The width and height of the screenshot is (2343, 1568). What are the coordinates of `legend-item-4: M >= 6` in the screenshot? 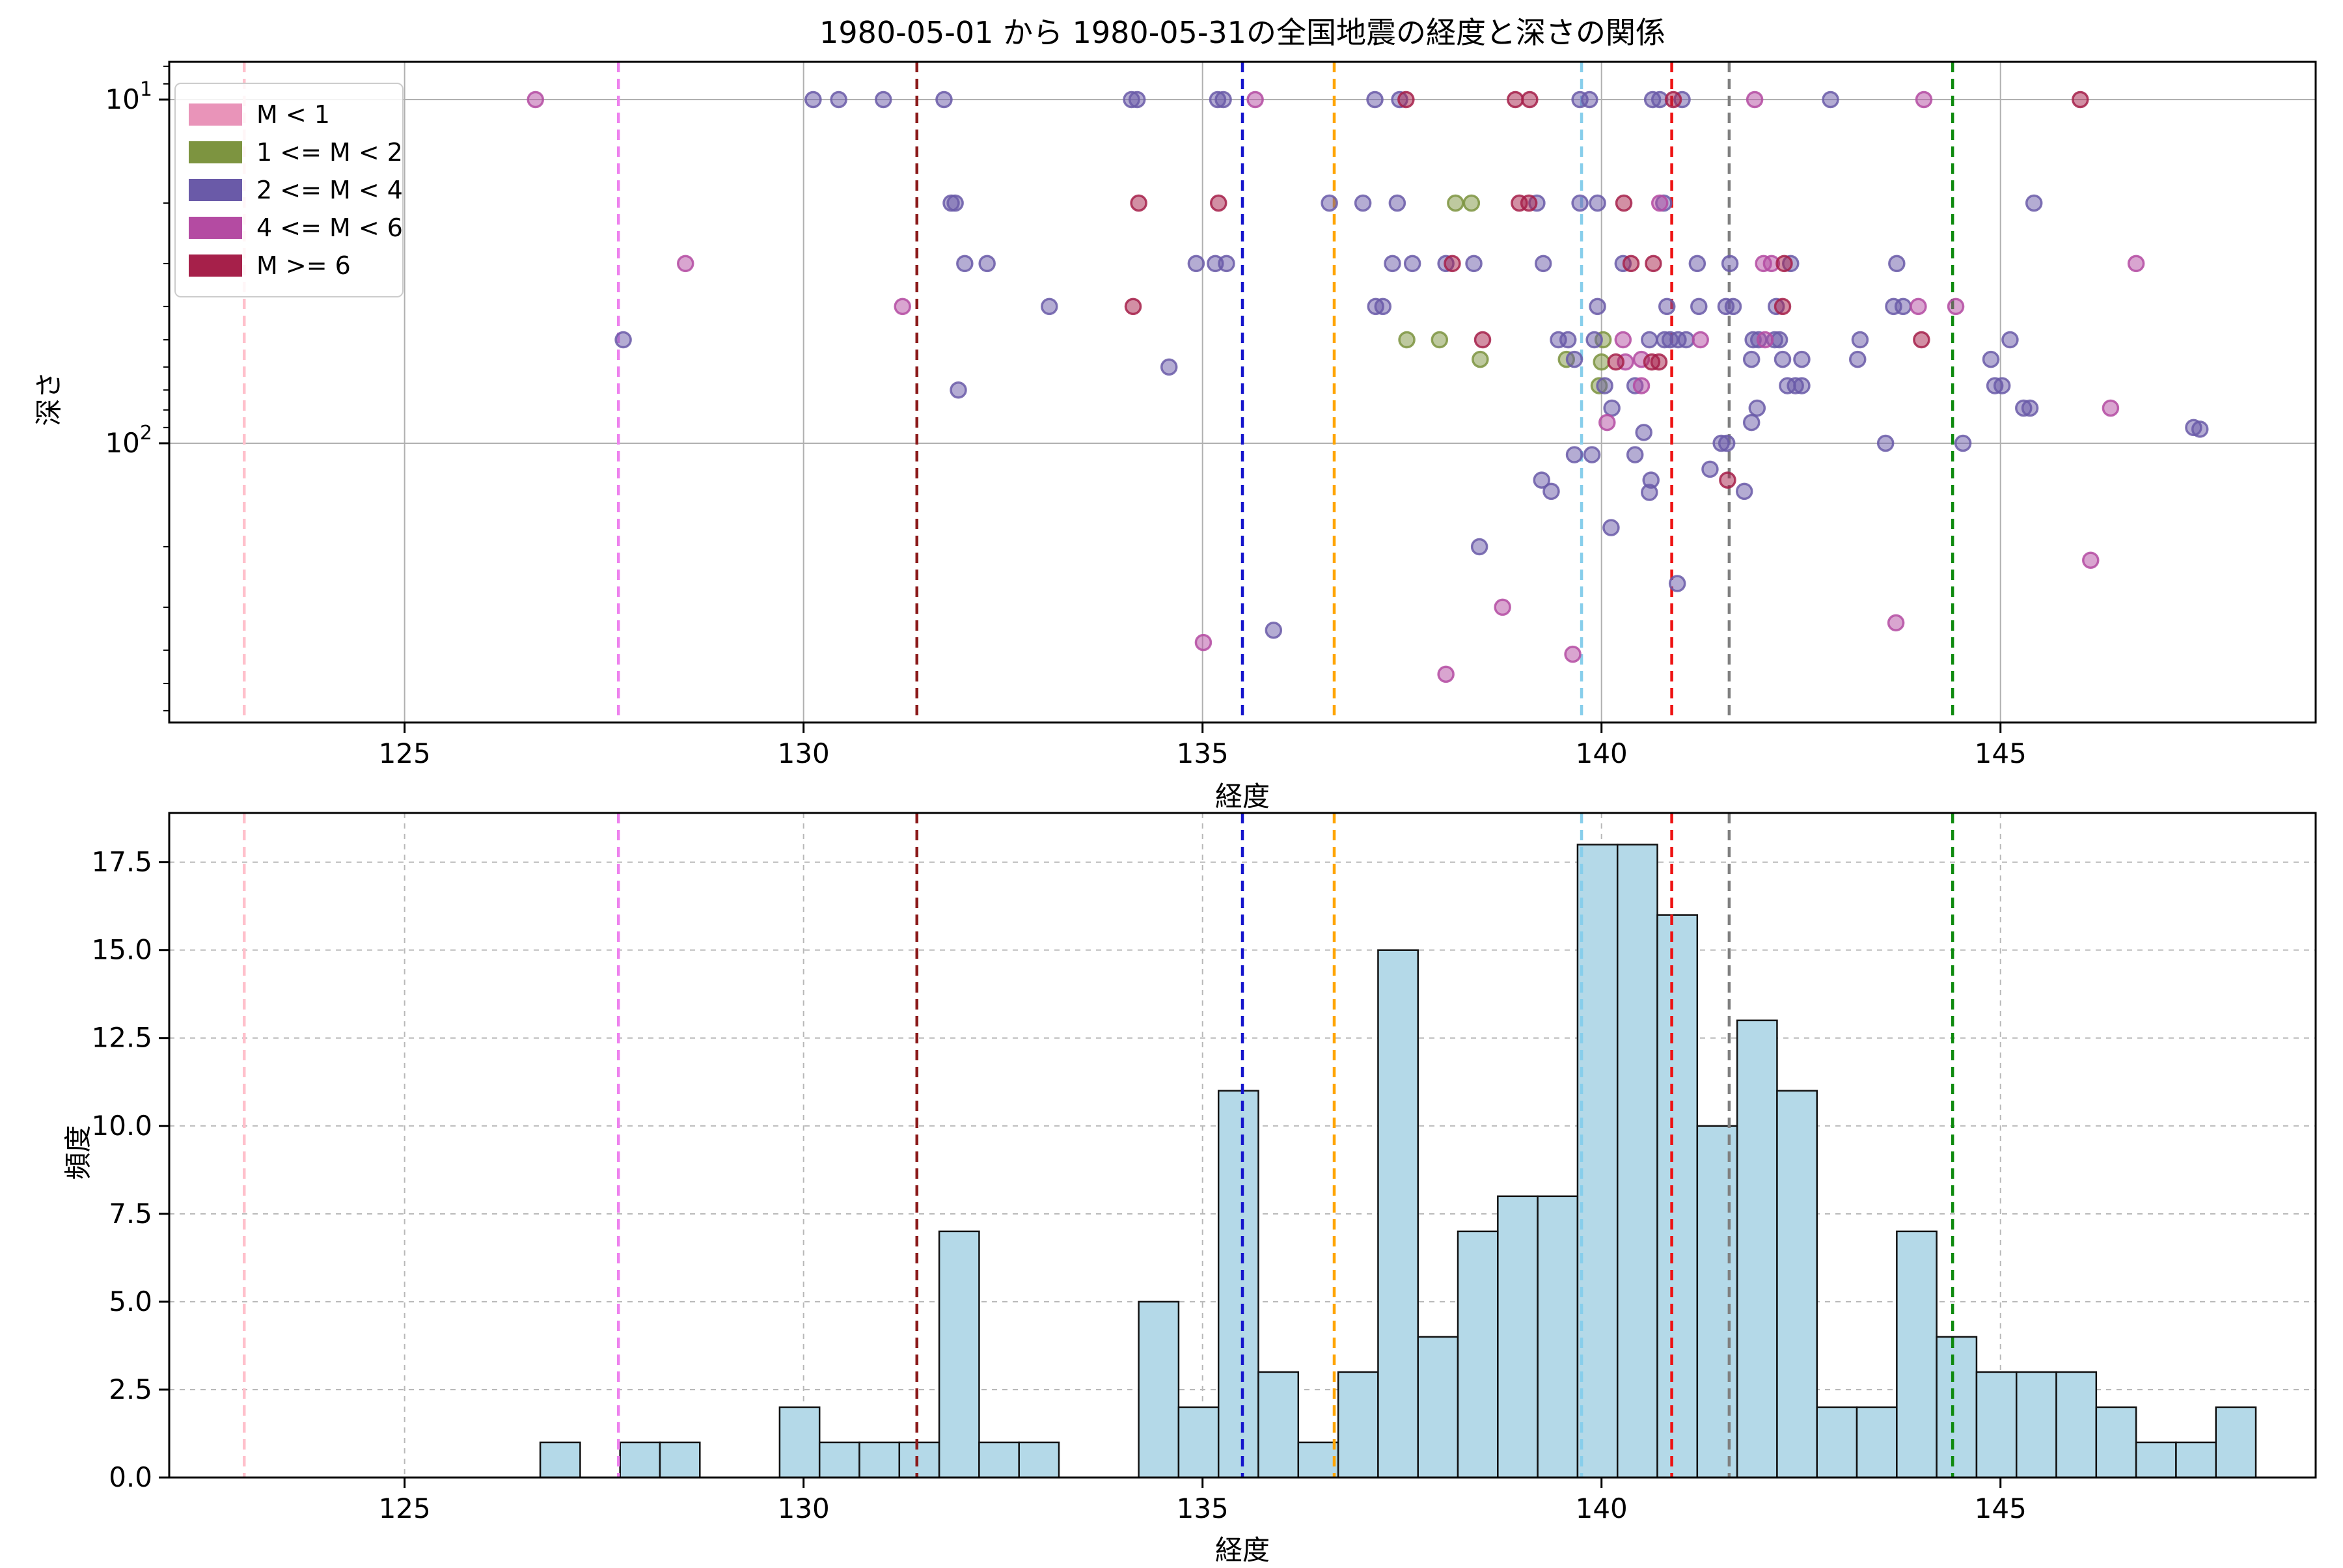 It's located at (288, 265).